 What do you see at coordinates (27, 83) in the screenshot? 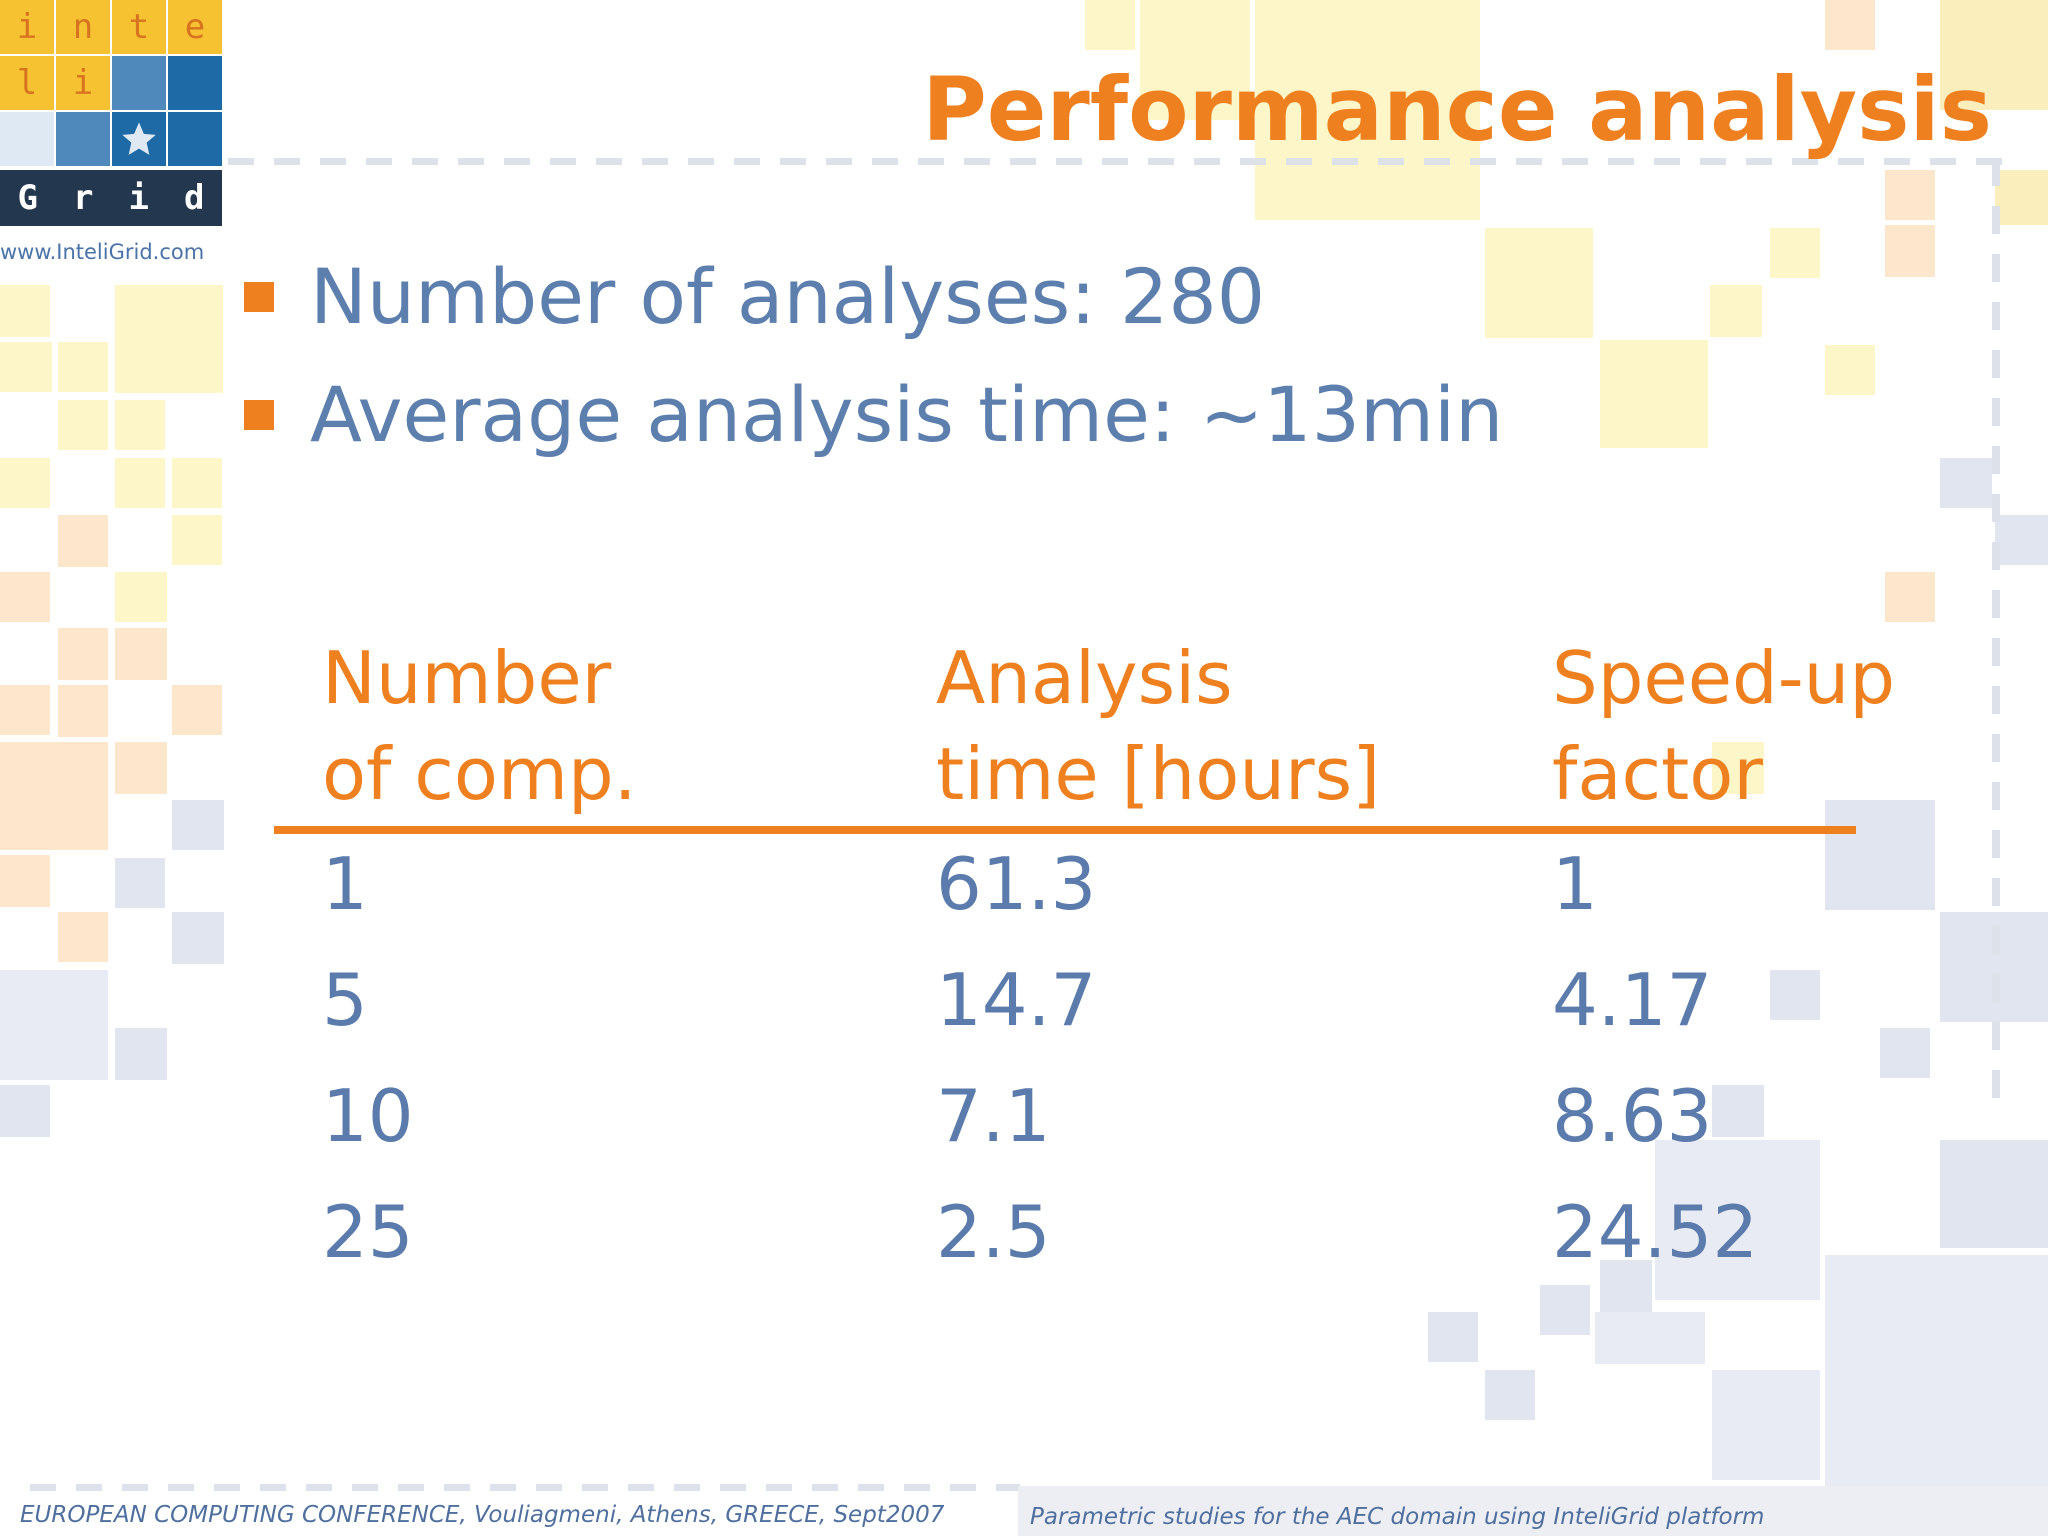
I see `logo-letter: l` at bounding box center [27, 83].